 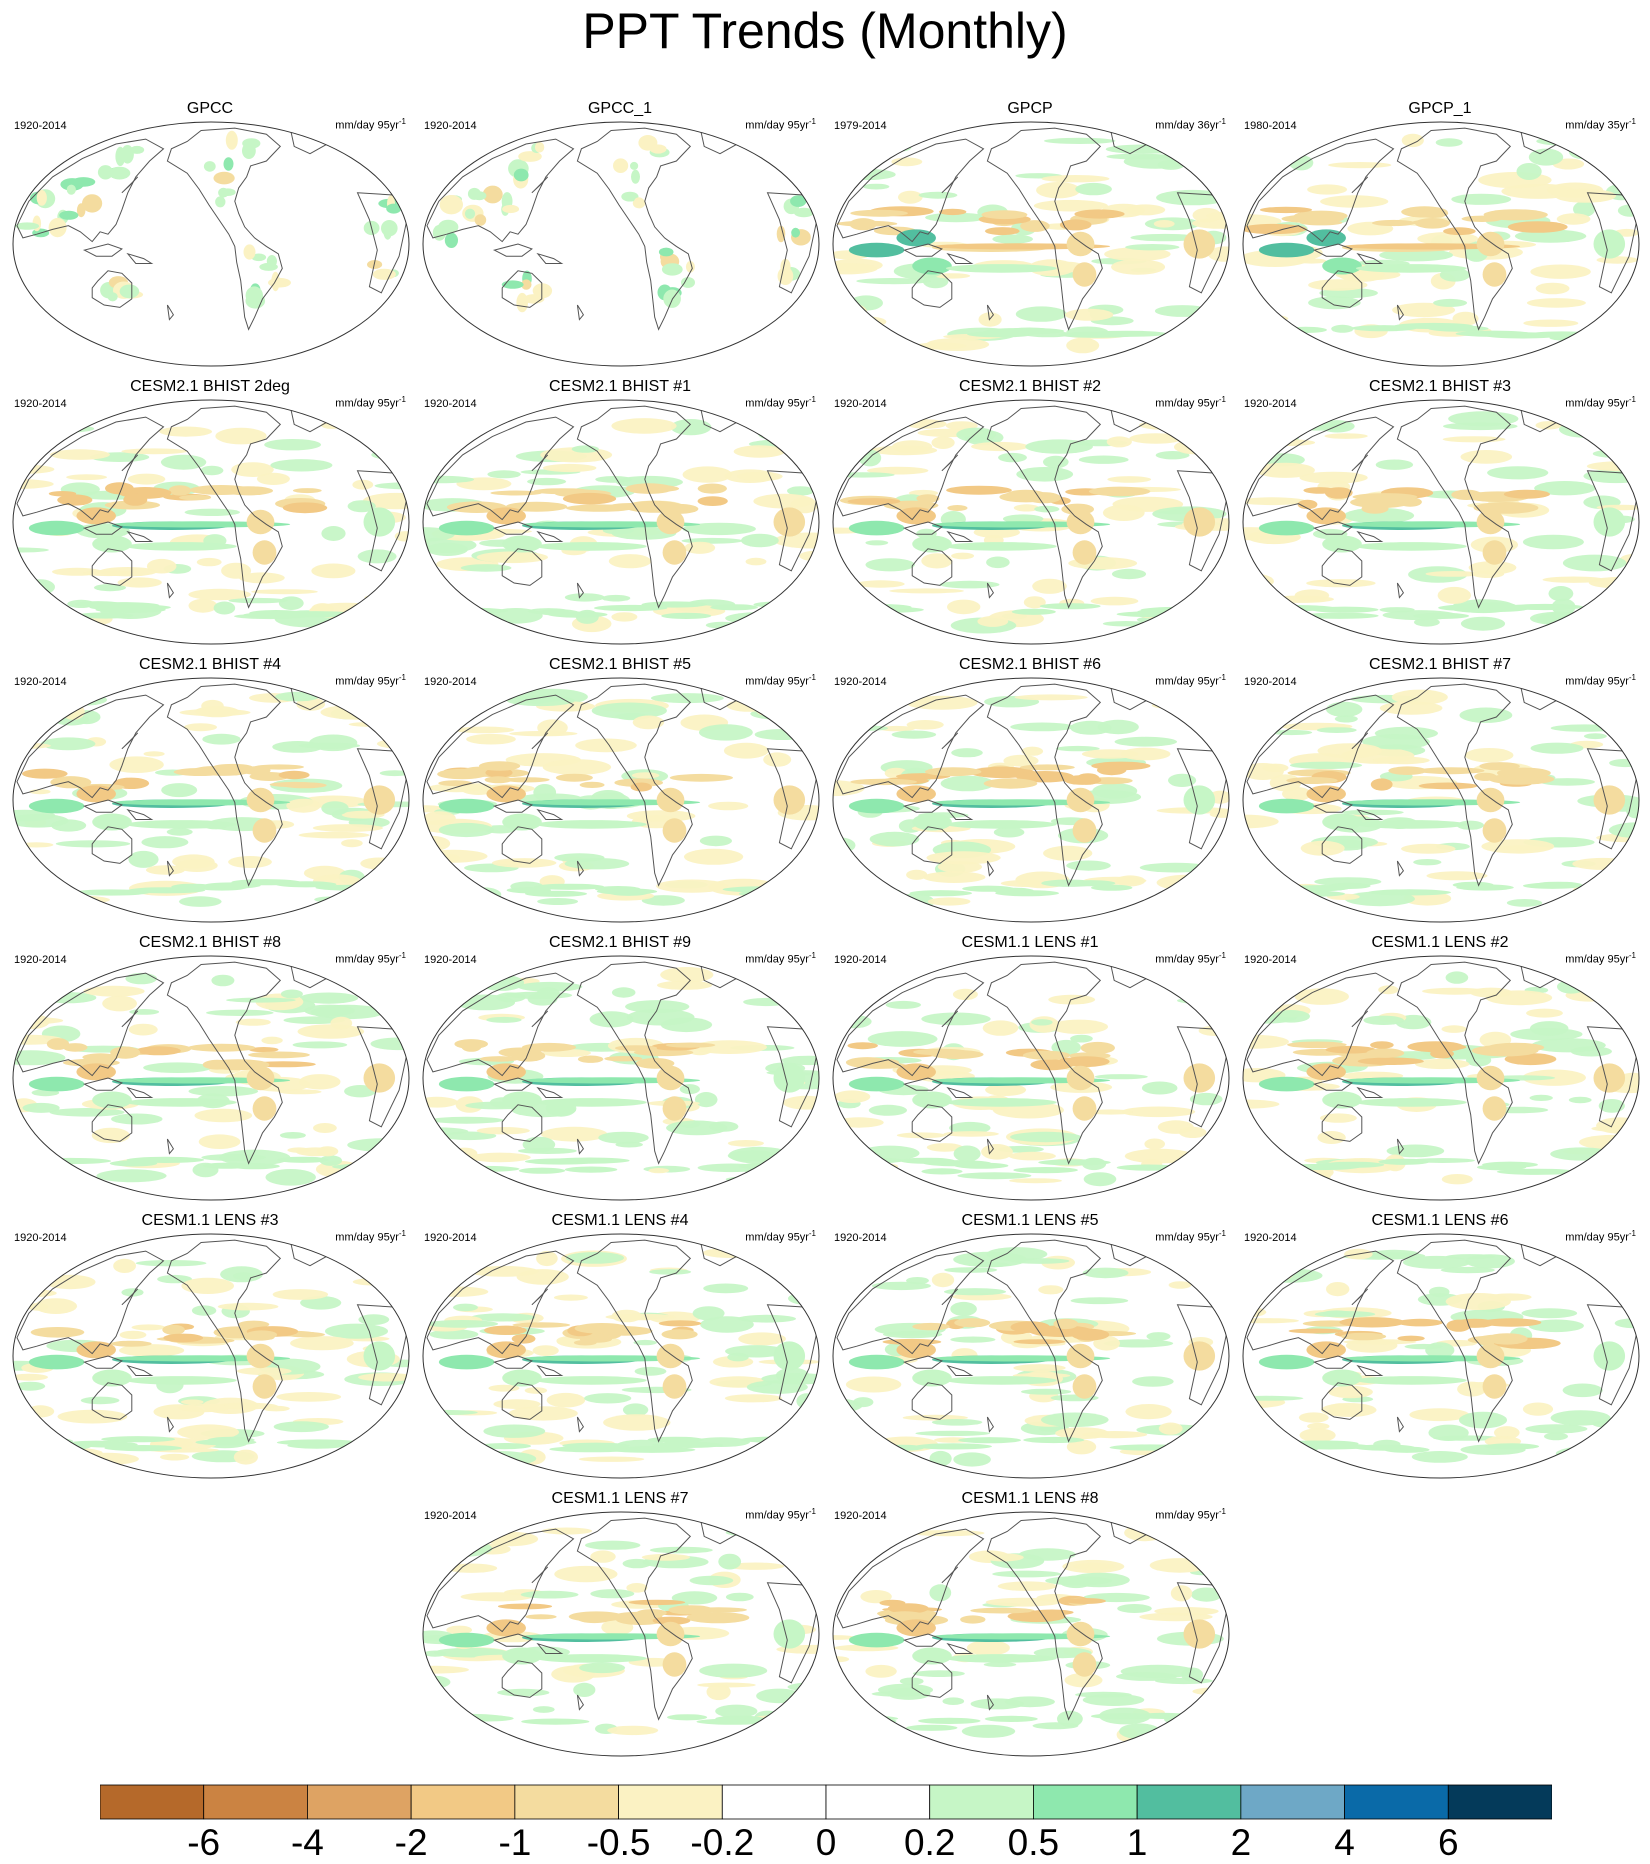 I want to click on panel-units-text: mm/day 35yr, so click(x=1597, y=125).